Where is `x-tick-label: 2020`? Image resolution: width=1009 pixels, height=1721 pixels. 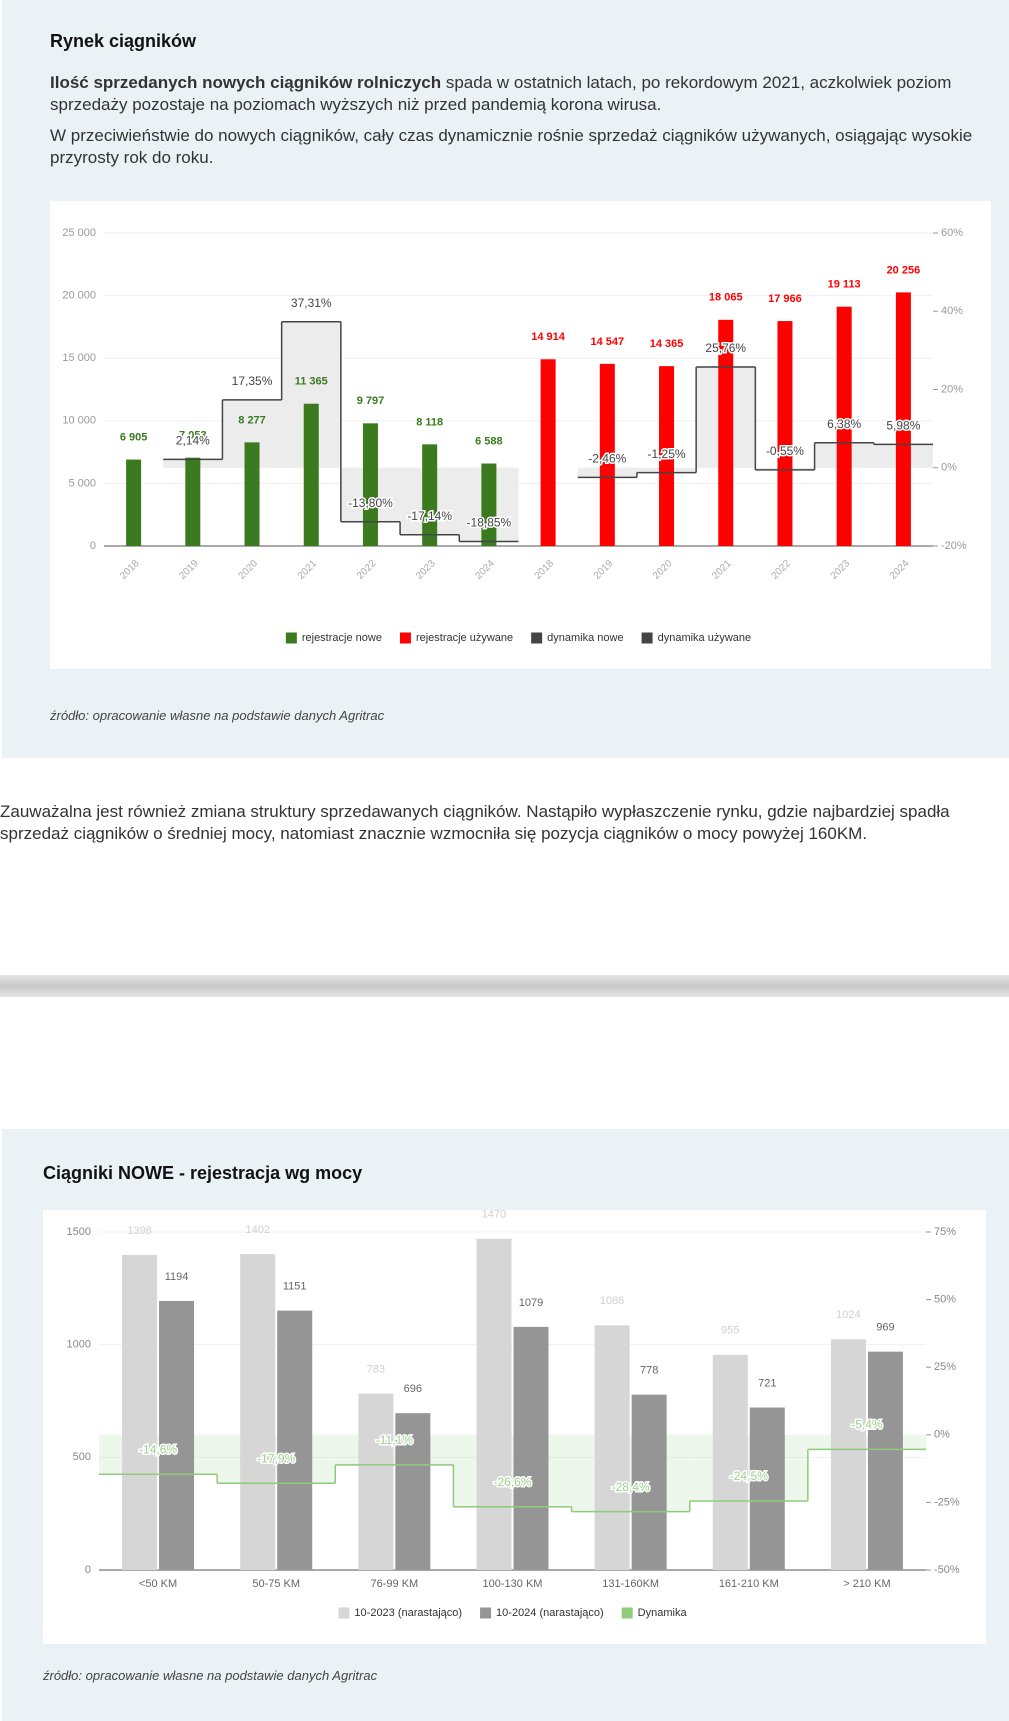
x-tick-label: 2020 is located at coordinates (663, 570).